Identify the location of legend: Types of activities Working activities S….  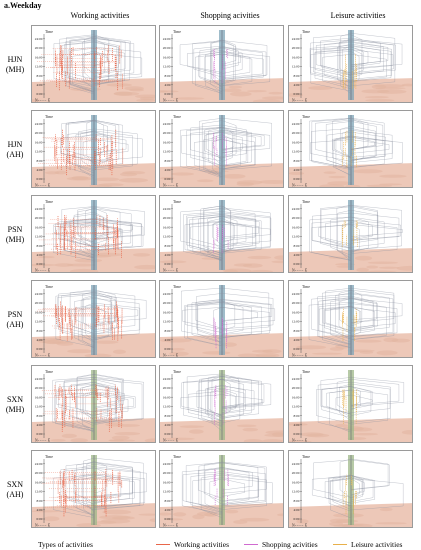
(210, 544).